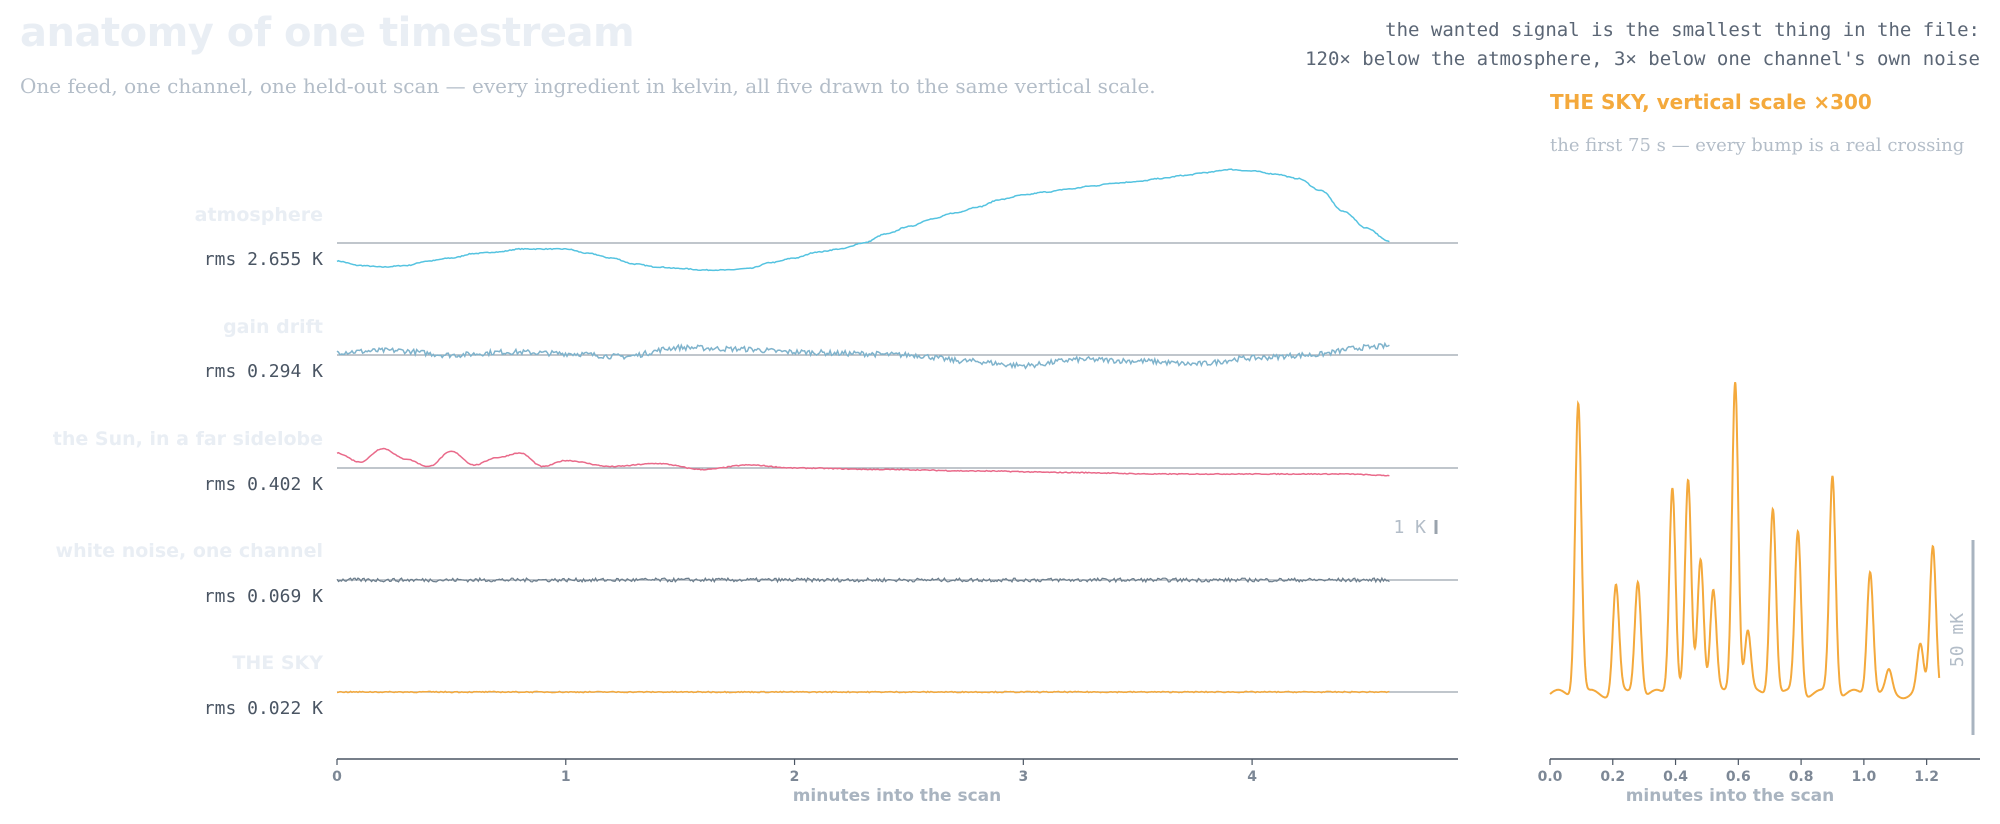 This screenshot has width=2000, height=824. What do you see at coordinates (1023, 777) in the screenshot?
I see `x-tick-label: 3` at bounding box center [1023, 777].